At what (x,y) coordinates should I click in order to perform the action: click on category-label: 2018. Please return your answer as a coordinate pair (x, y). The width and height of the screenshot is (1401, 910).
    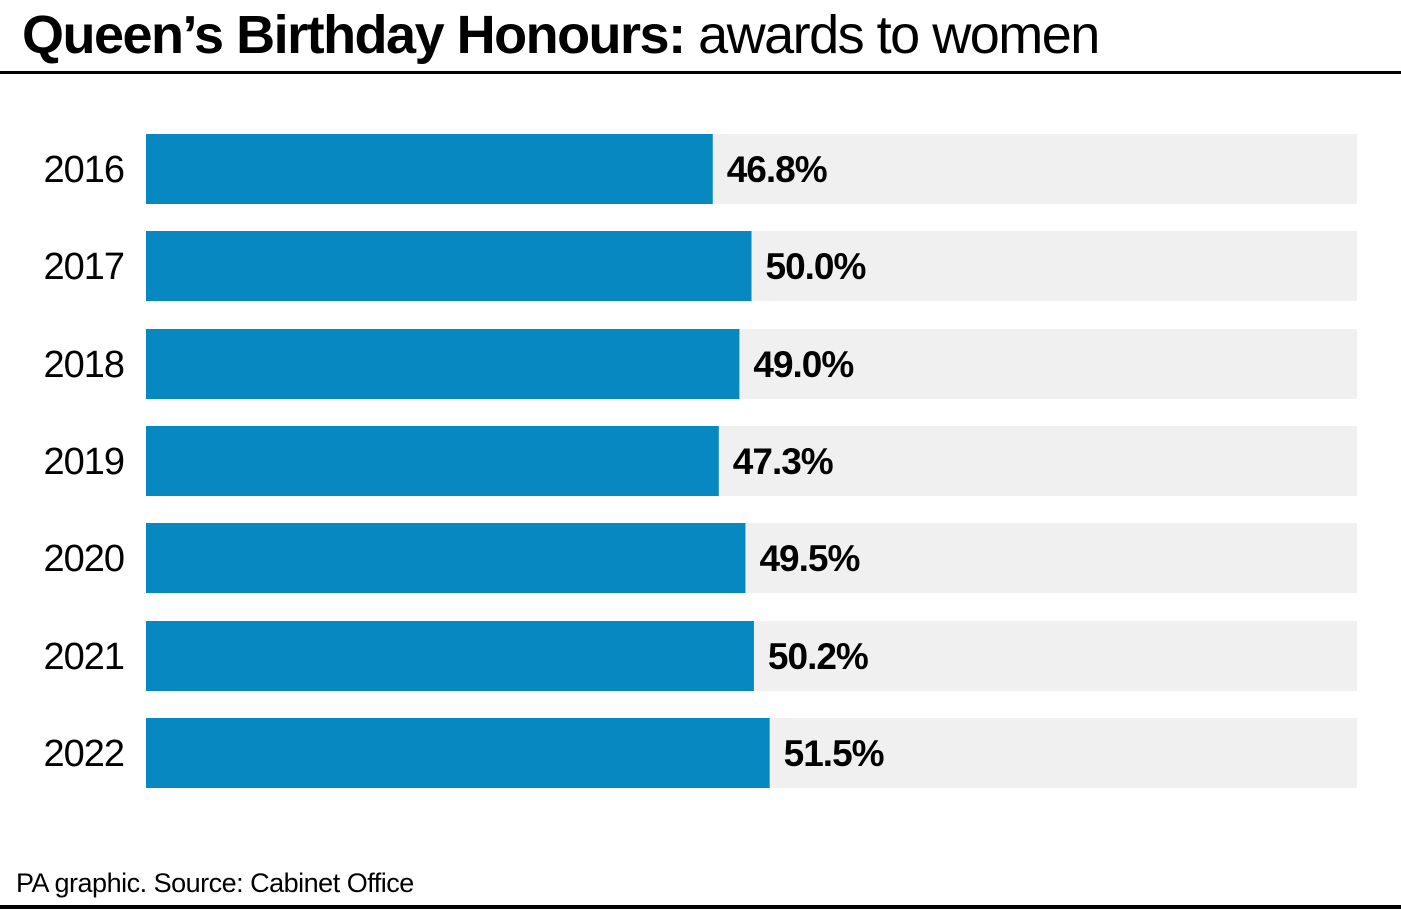
    Looking at the image, I should click on (83, 365).